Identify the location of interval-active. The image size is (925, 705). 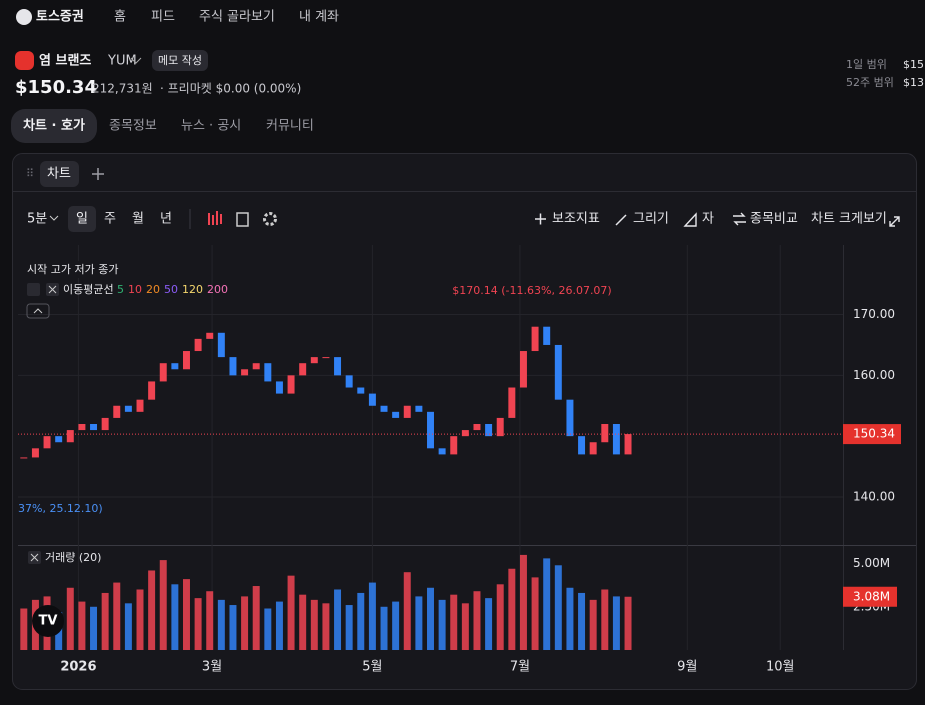
(82, 219).